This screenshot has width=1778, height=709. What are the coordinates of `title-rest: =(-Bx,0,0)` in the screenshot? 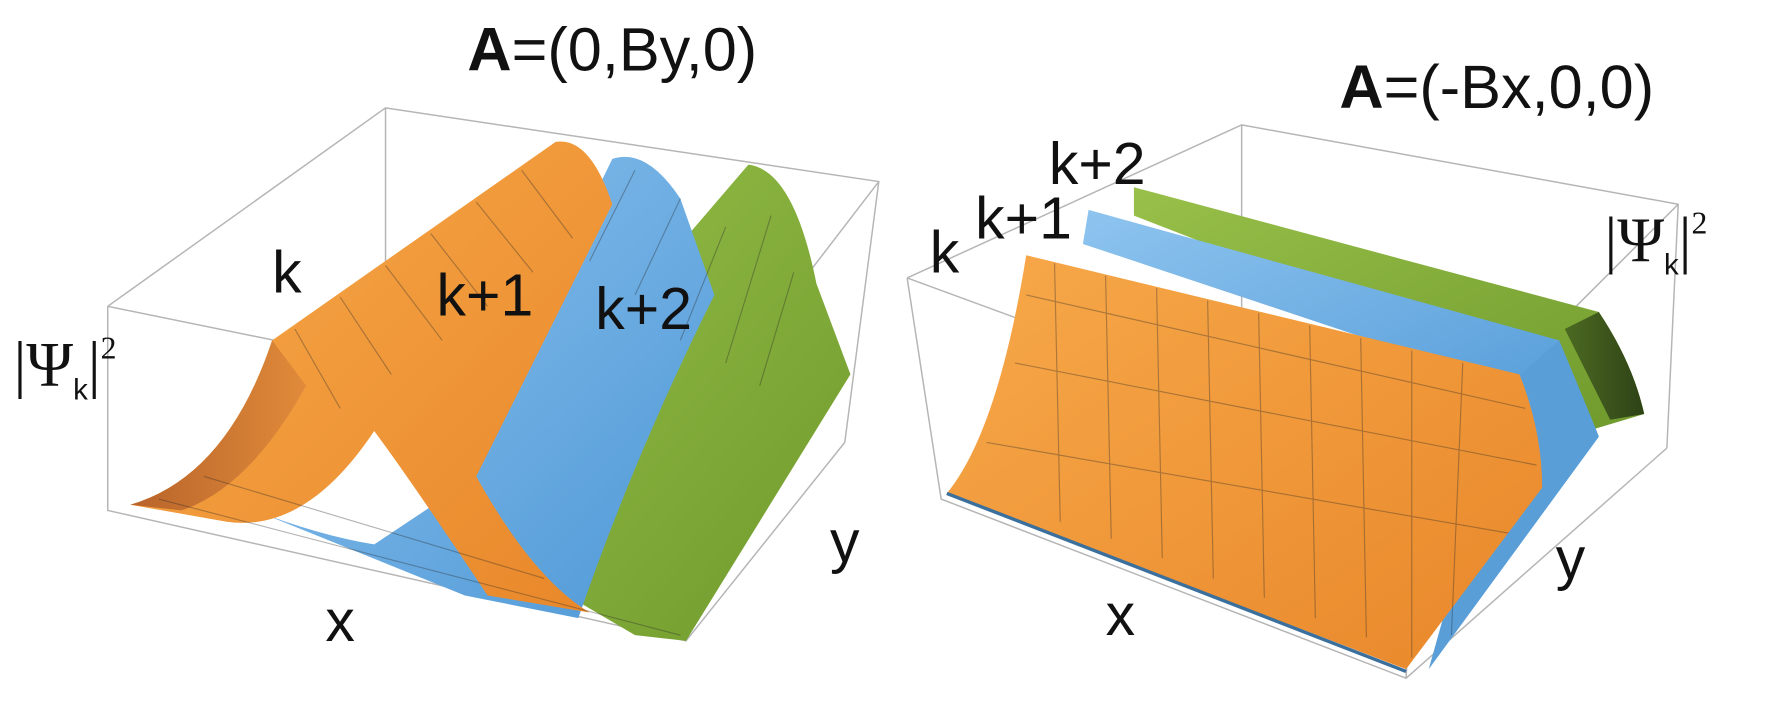 It's located at (1519, 87).